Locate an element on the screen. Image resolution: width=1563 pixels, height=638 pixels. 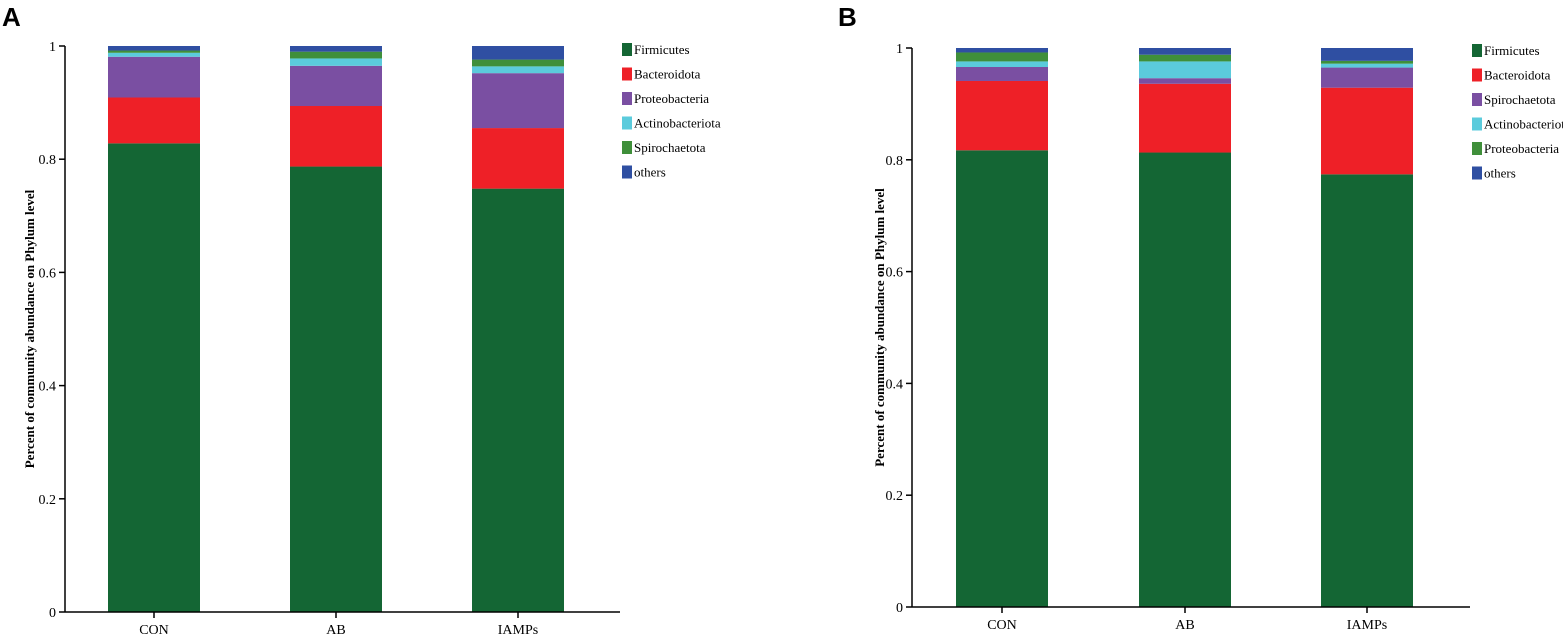
panel-a-legend-label-actinobacteriota: Actinobacteriota is located at coordinates (677, 123).